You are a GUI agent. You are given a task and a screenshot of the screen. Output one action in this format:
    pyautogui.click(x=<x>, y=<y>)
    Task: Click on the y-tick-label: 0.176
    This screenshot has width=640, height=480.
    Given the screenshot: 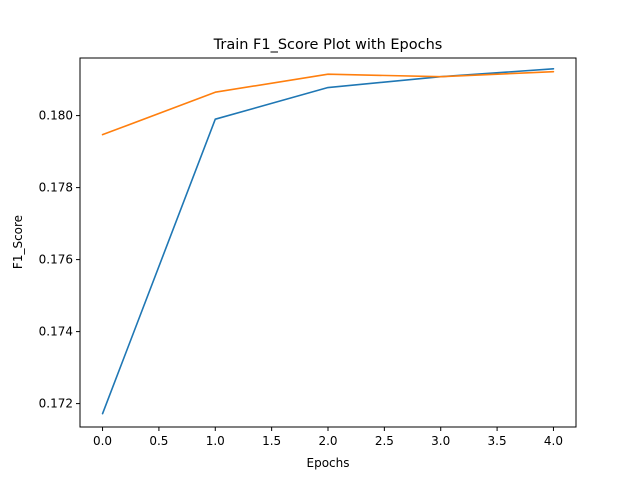 What is the action you would take?
    pyautogui.click(x=56, y=260)
    